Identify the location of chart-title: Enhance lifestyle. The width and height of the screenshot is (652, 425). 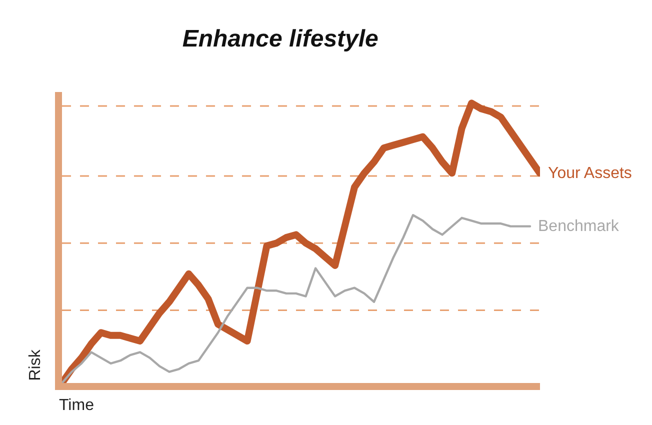
(280, 39).